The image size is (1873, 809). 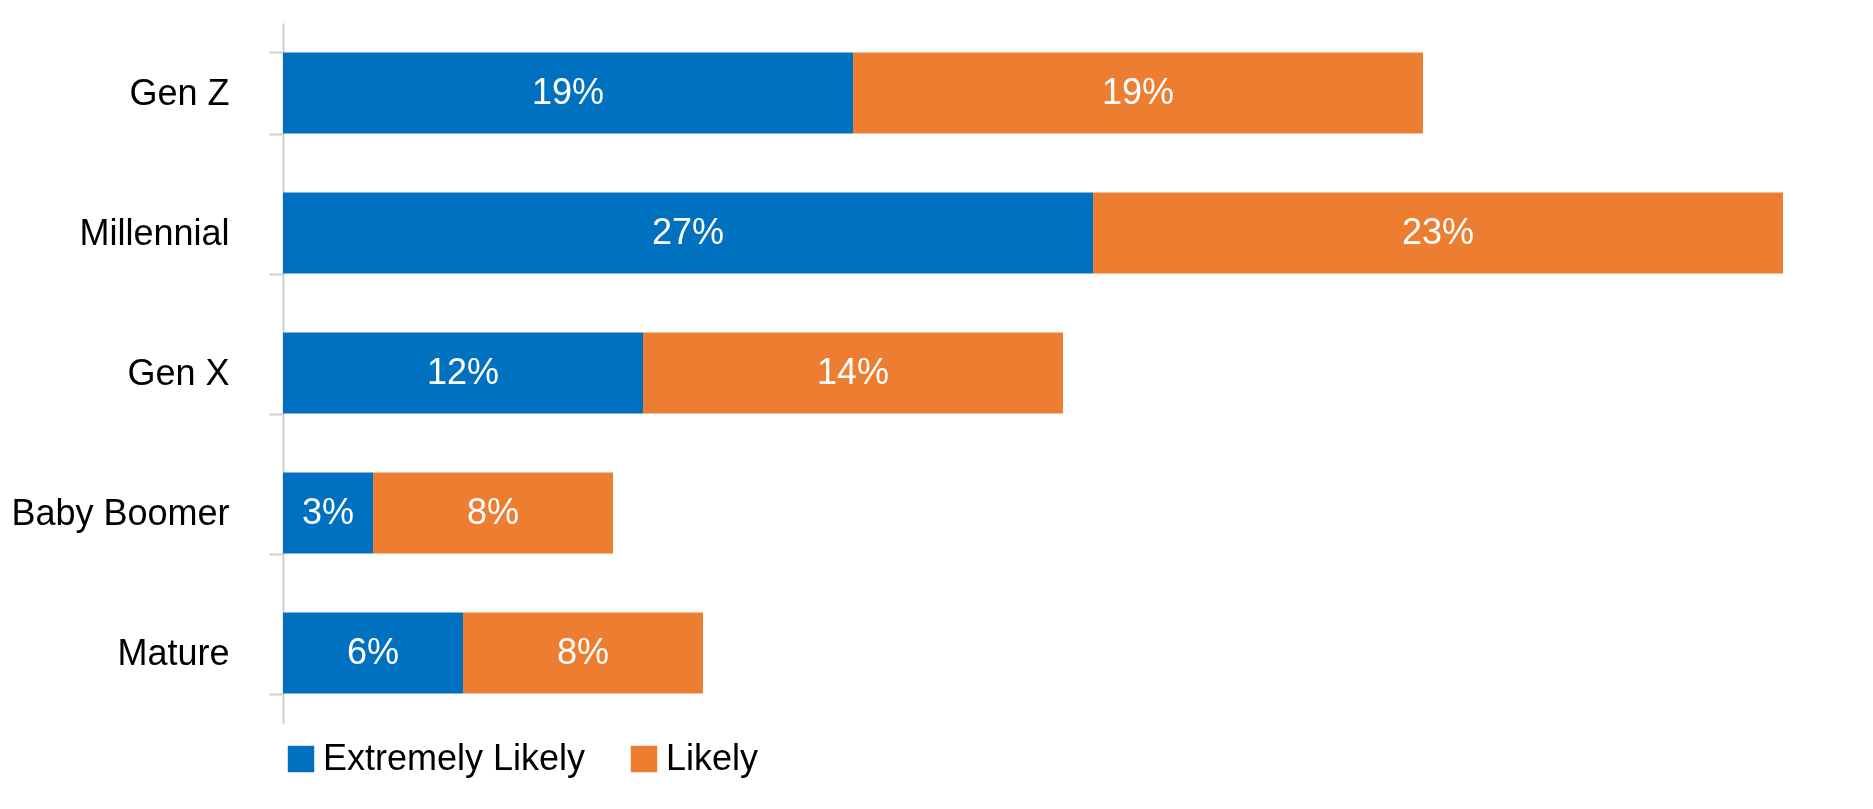 I want to click on data-label: 27%, so click(x=688, y=231).